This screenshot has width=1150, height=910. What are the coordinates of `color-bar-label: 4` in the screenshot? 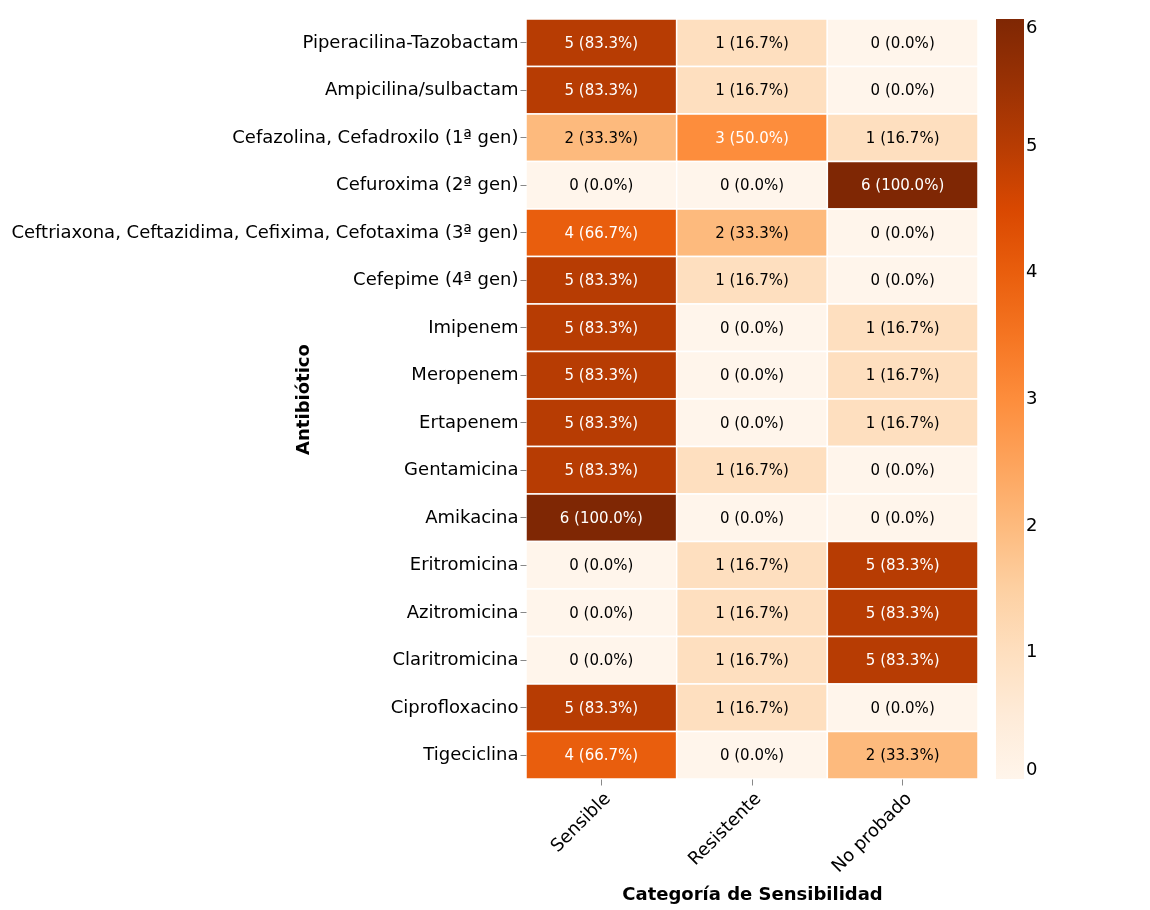 It's located at (1032, 271).